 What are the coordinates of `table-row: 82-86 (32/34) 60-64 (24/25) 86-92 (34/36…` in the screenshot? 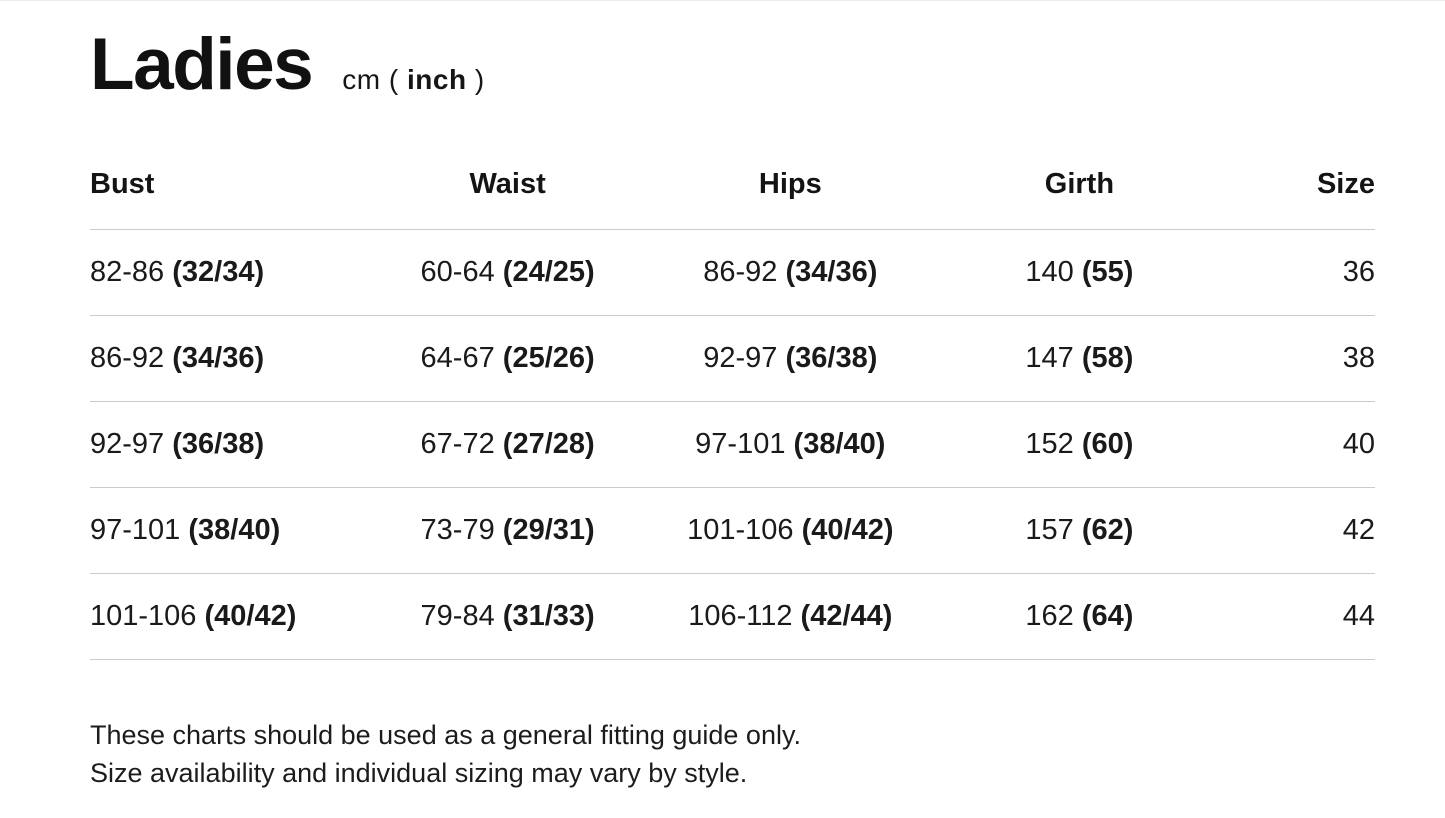 It's located at (732, 273).